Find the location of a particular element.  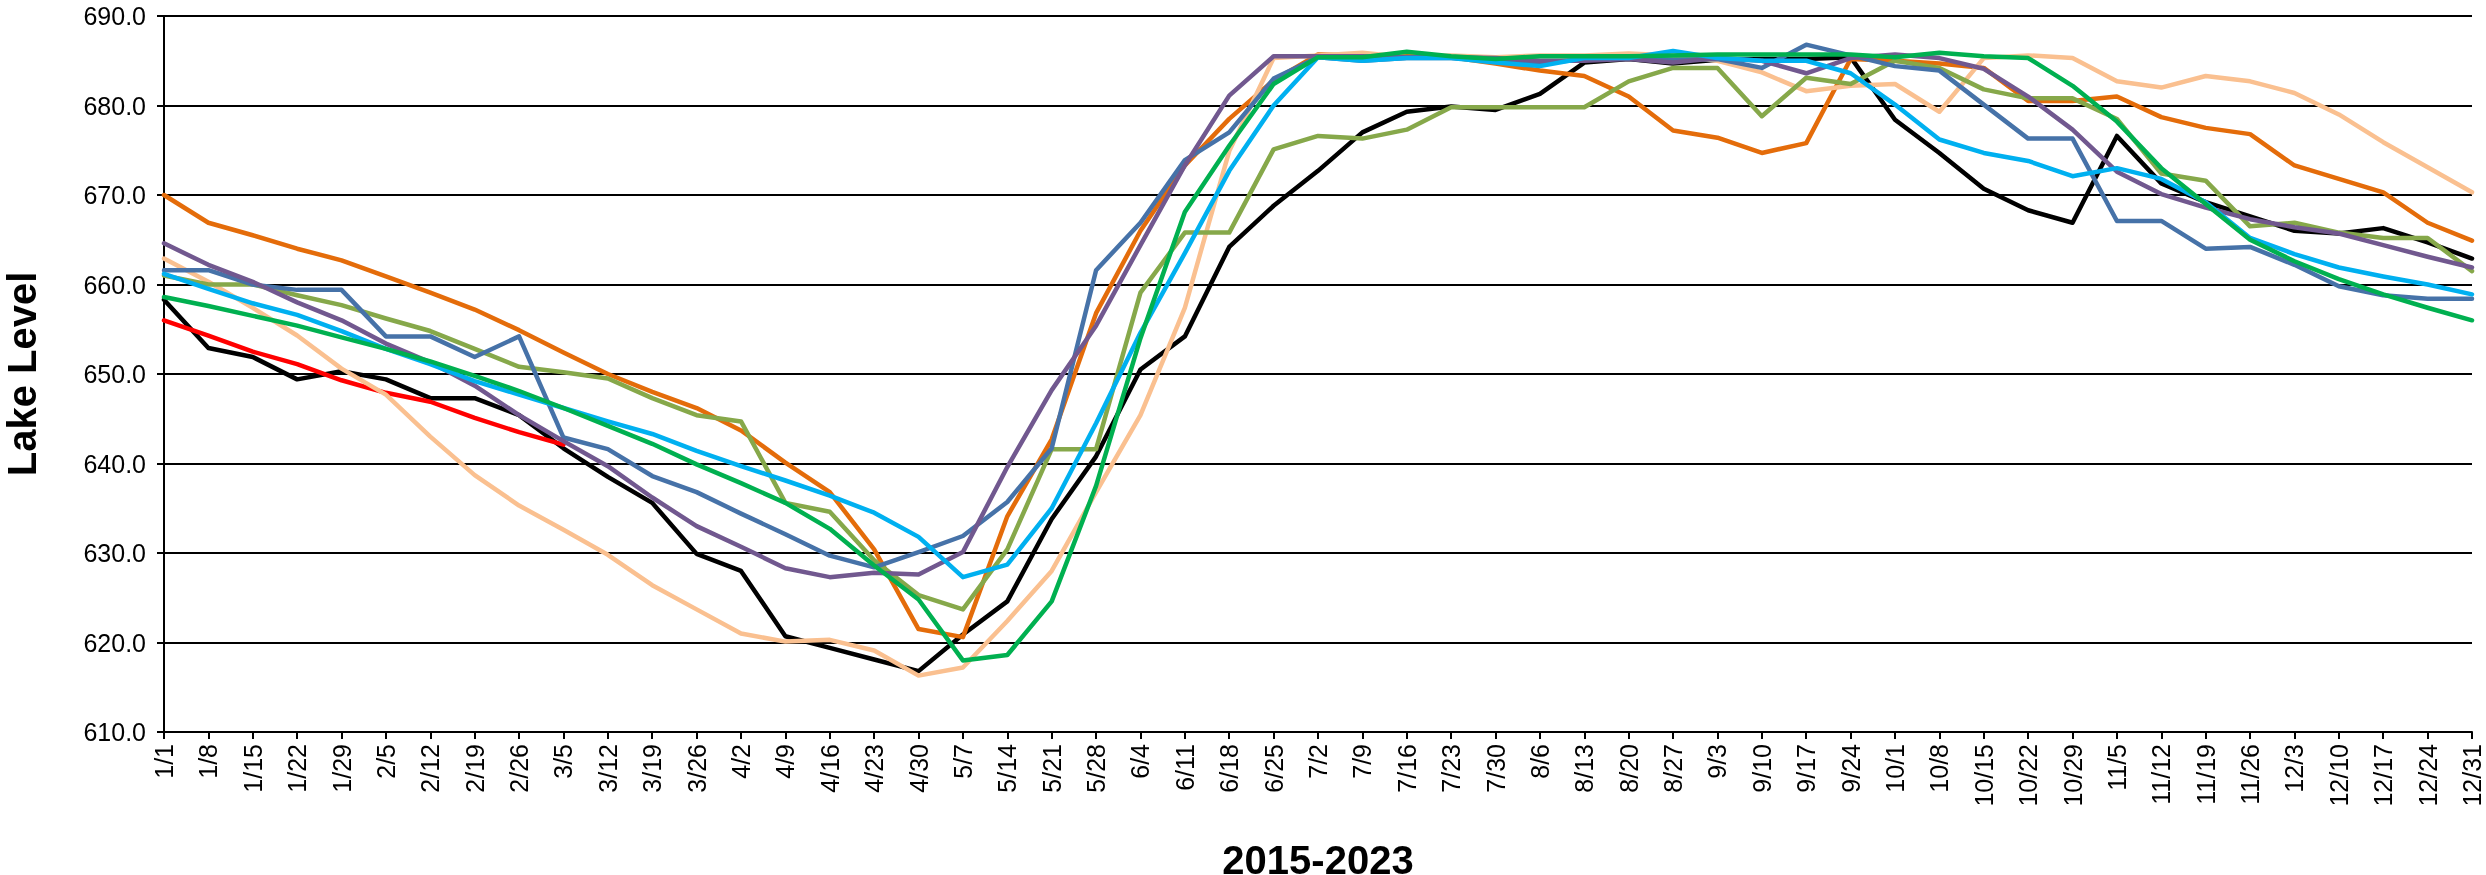

x-tick-label: 11/12 is located at coordinates (2161, 774).